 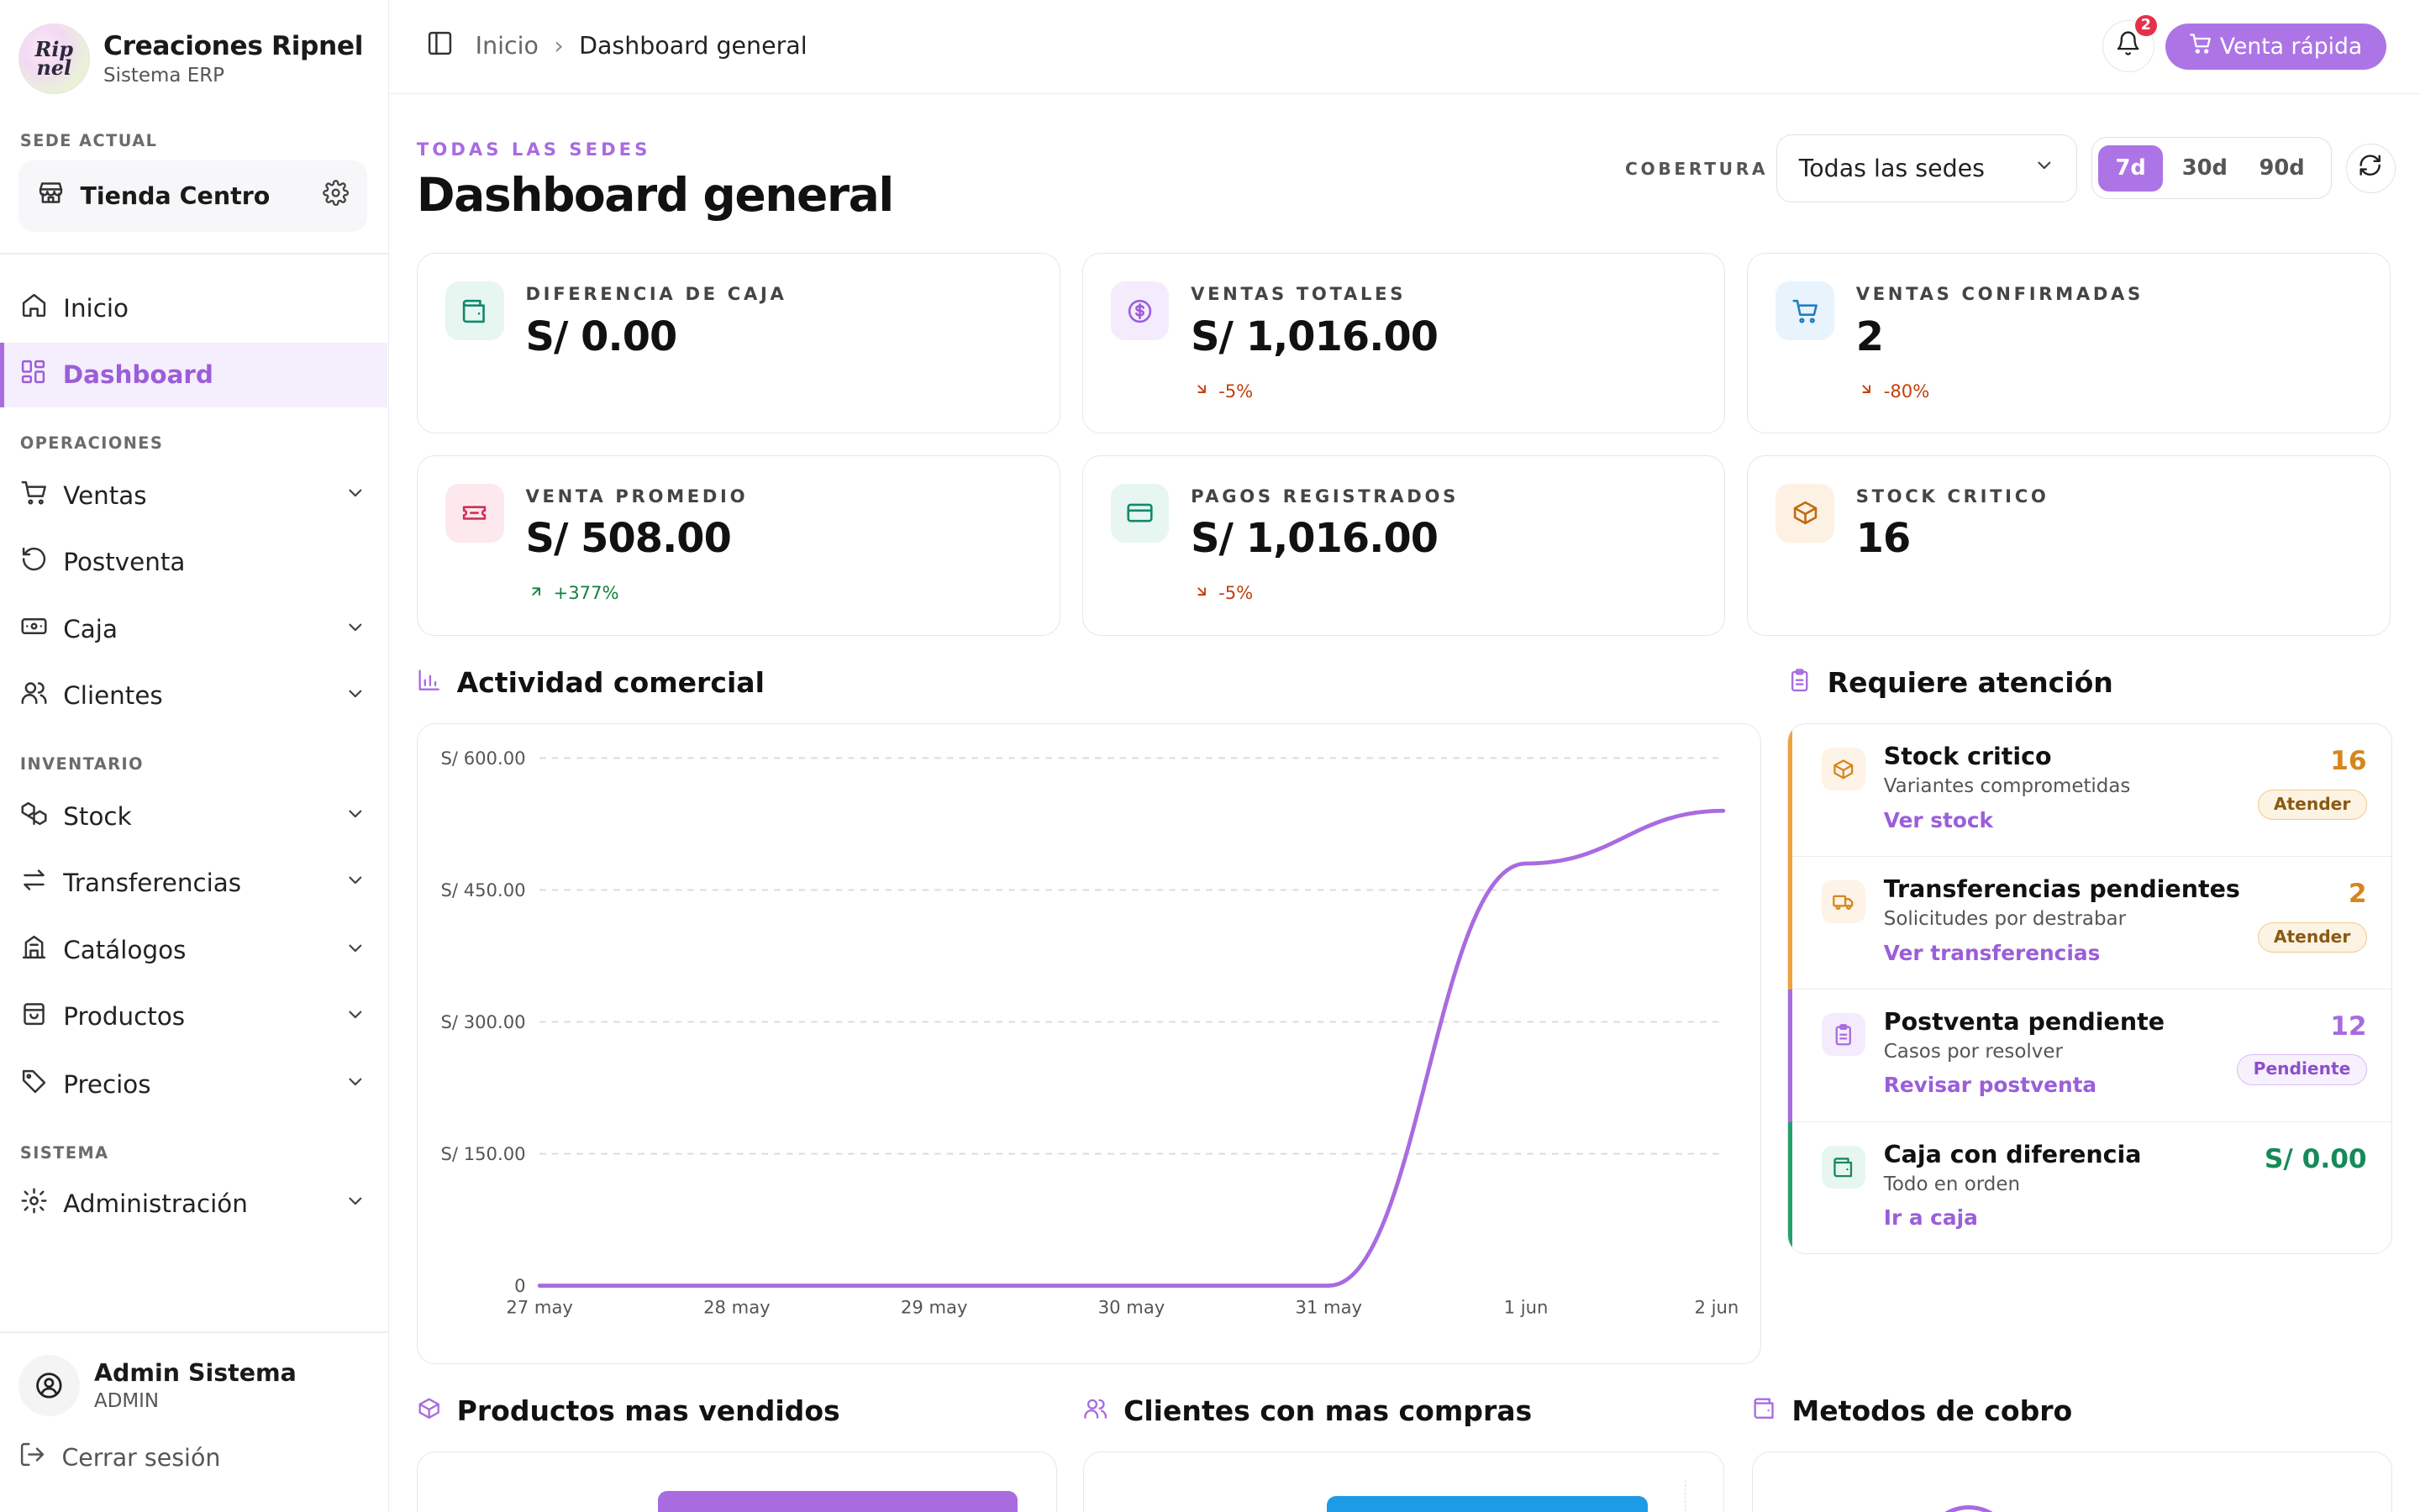 I want to click on sidebar-item-postventa: Postventa, so click(x=193, y=561).